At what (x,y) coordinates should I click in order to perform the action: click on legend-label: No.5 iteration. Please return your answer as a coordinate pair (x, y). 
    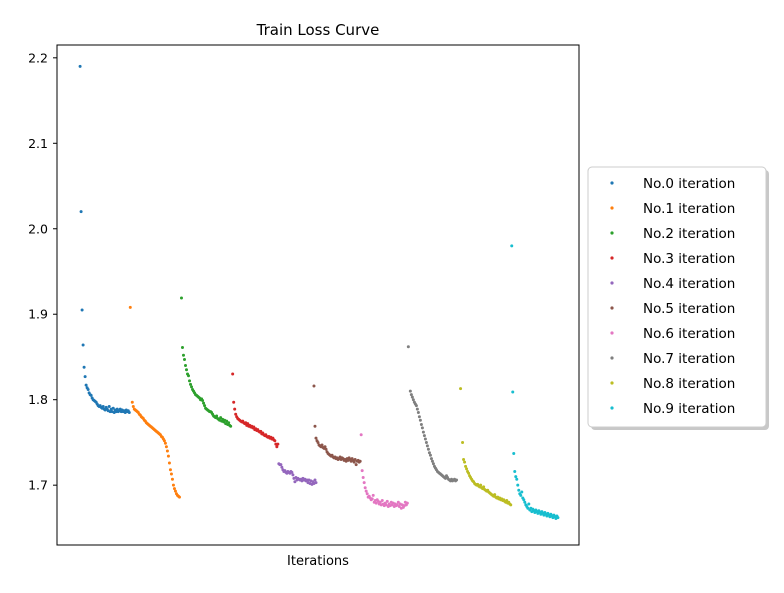
    Looking at the image, I should click on (689, 309).